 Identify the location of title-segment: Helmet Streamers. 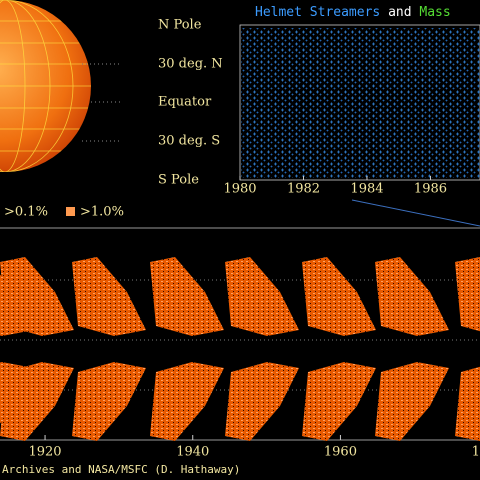
(321, 12).